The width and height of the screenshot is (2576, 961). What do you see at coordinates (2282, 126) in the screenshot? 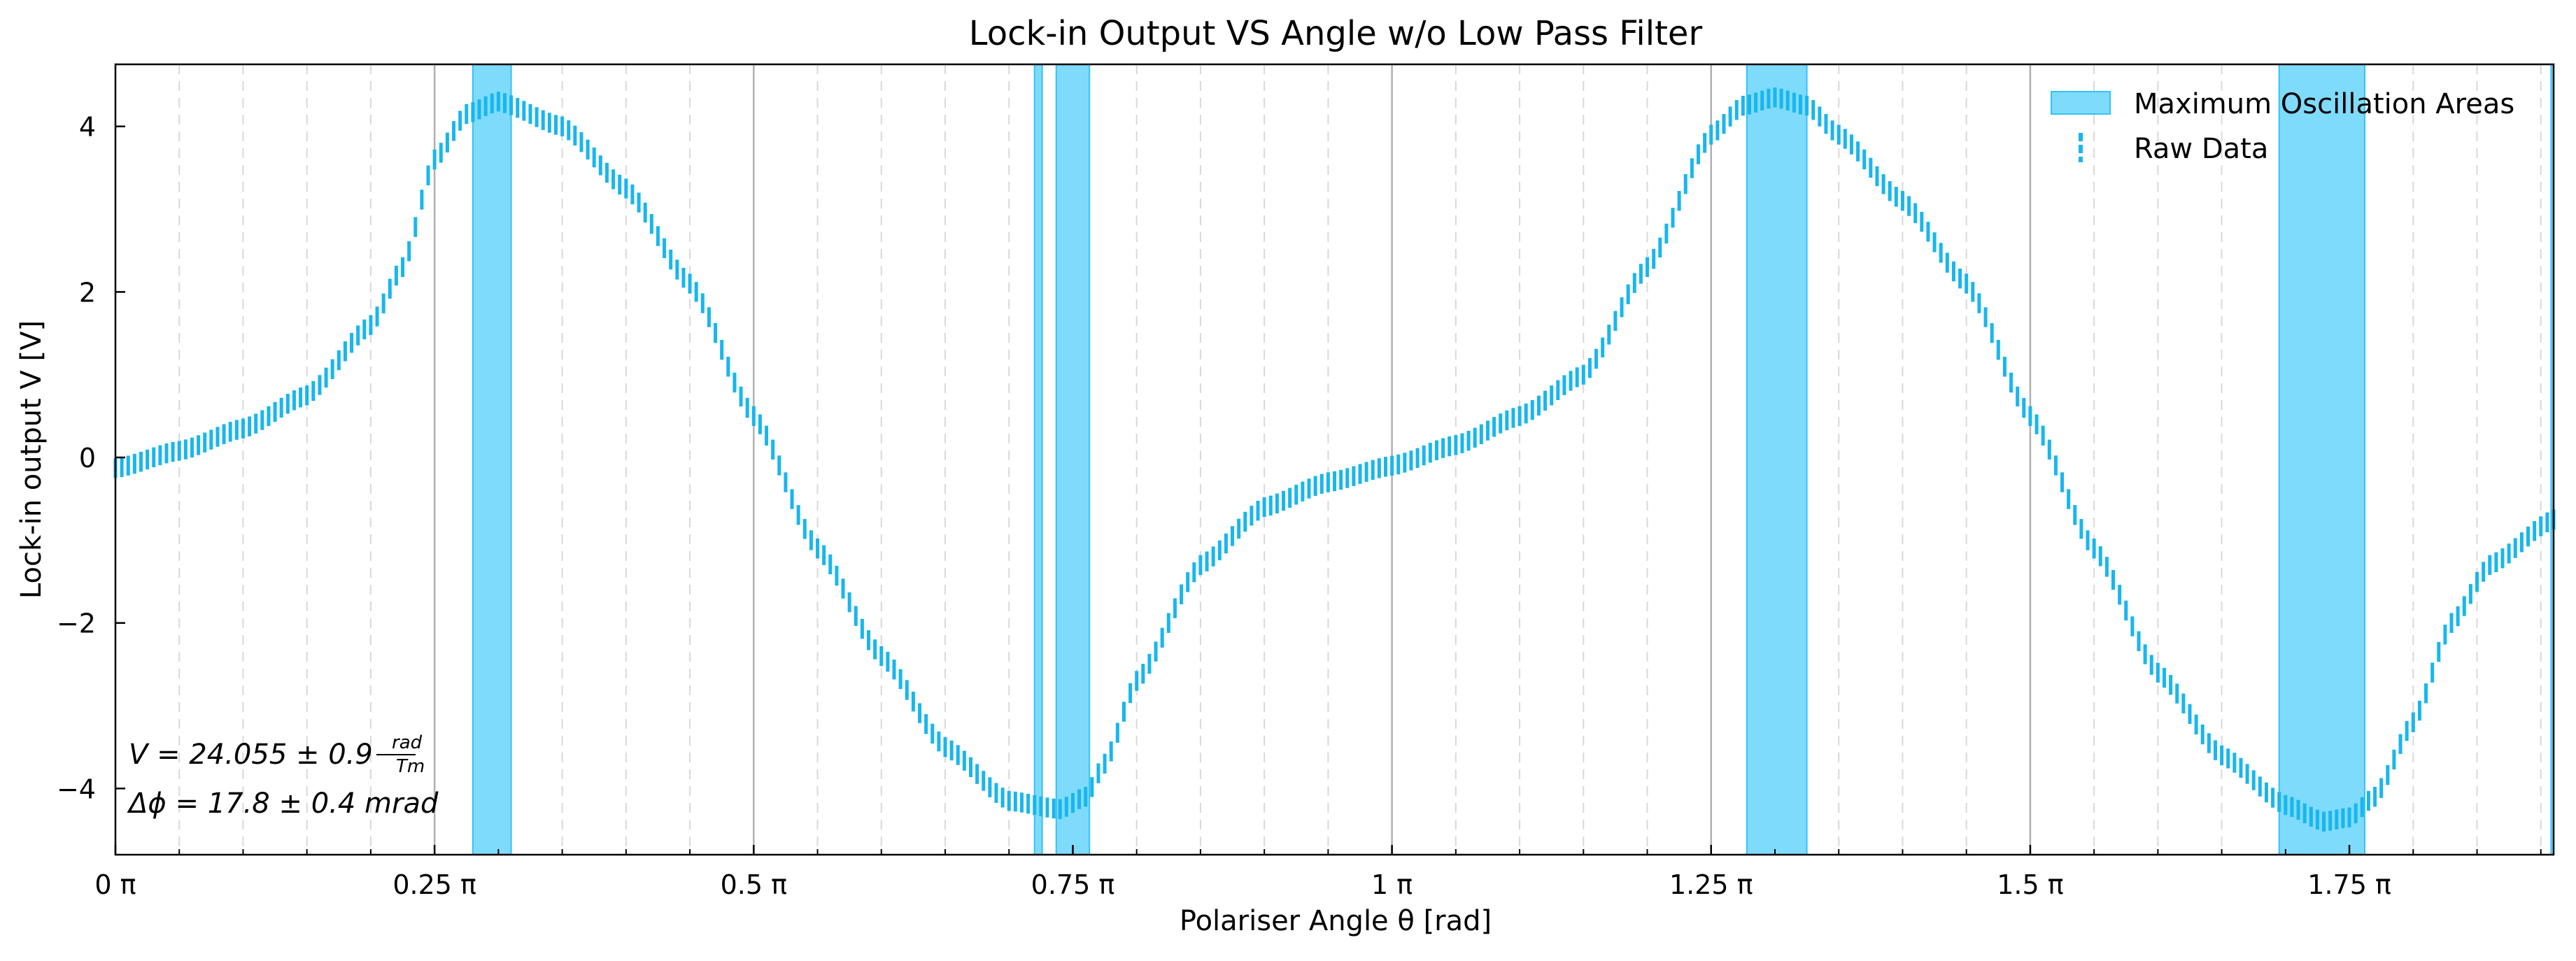
I see `legend: Maximum Oscillation Areas Raw Data` at bounding box center [2282, 126].